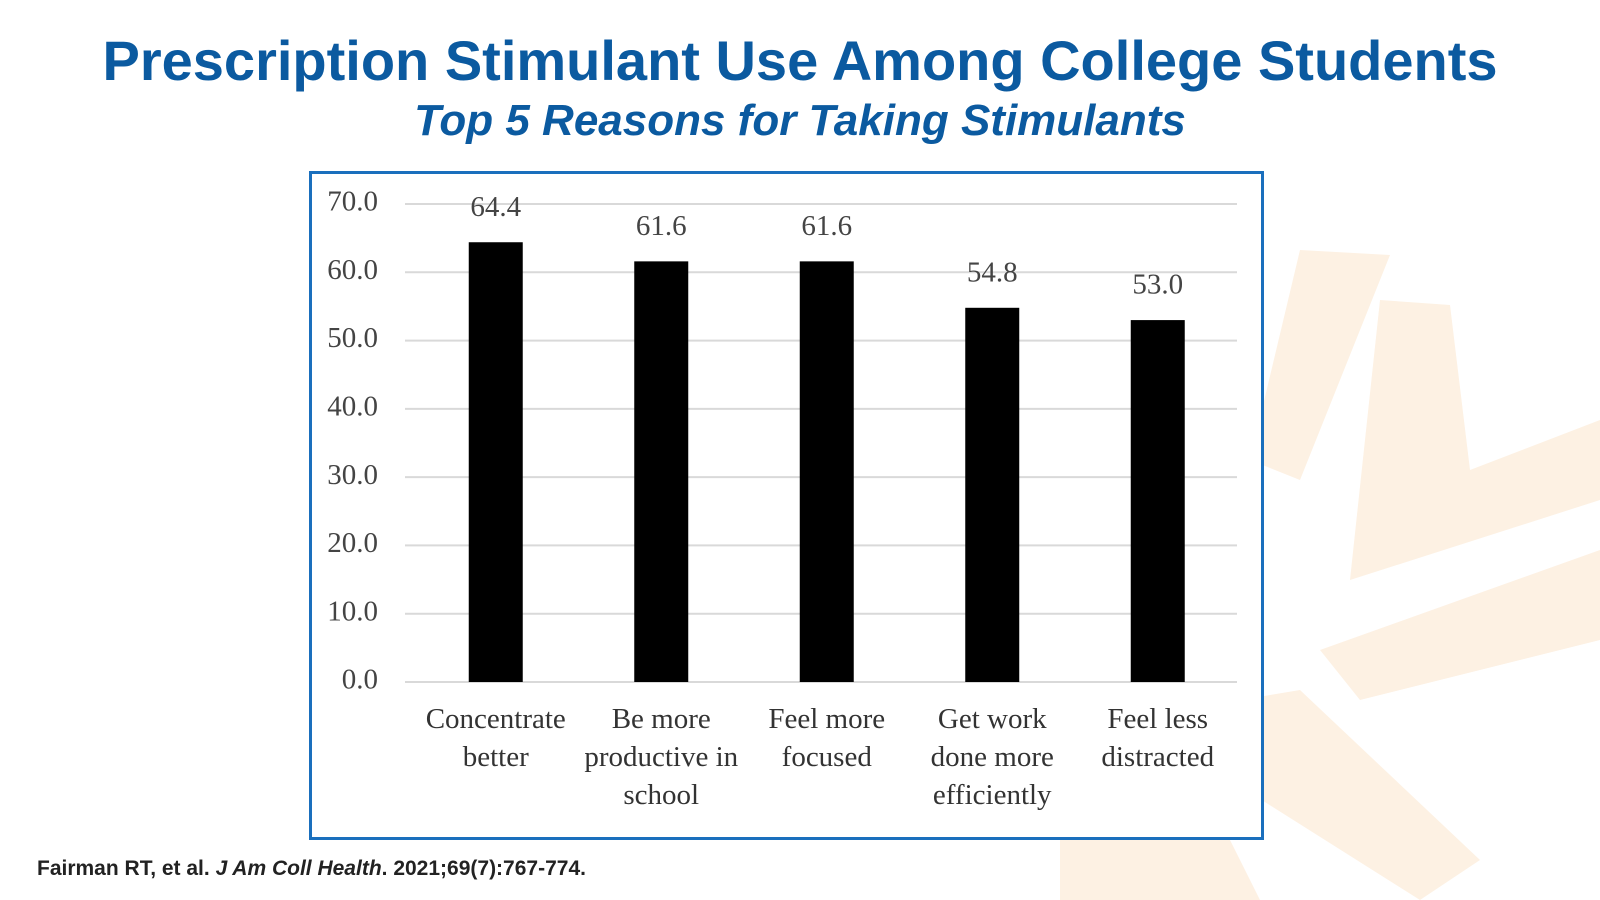 Image resolution: width=1600 pixels, height=900 pixels. Describe the element at coordinates (352, 338) in the screenshot. I see `y-tick-label: 50.0` at that location.